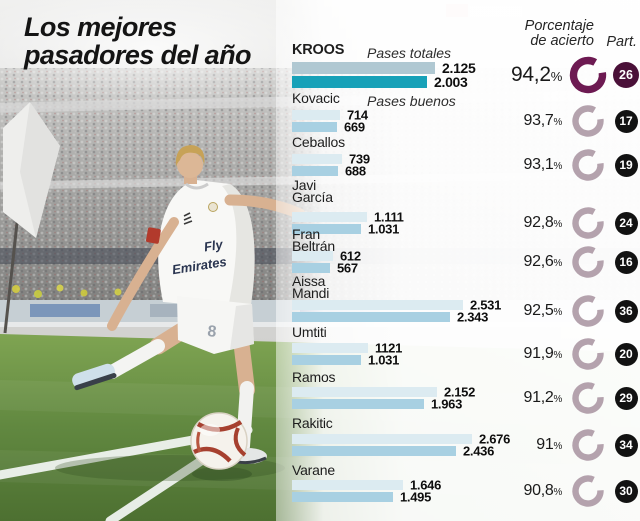 This screenshot has width=640, height=521. Describe the element at coordinates (143, 274) in the screenshot. I see `left-arm` at that location.